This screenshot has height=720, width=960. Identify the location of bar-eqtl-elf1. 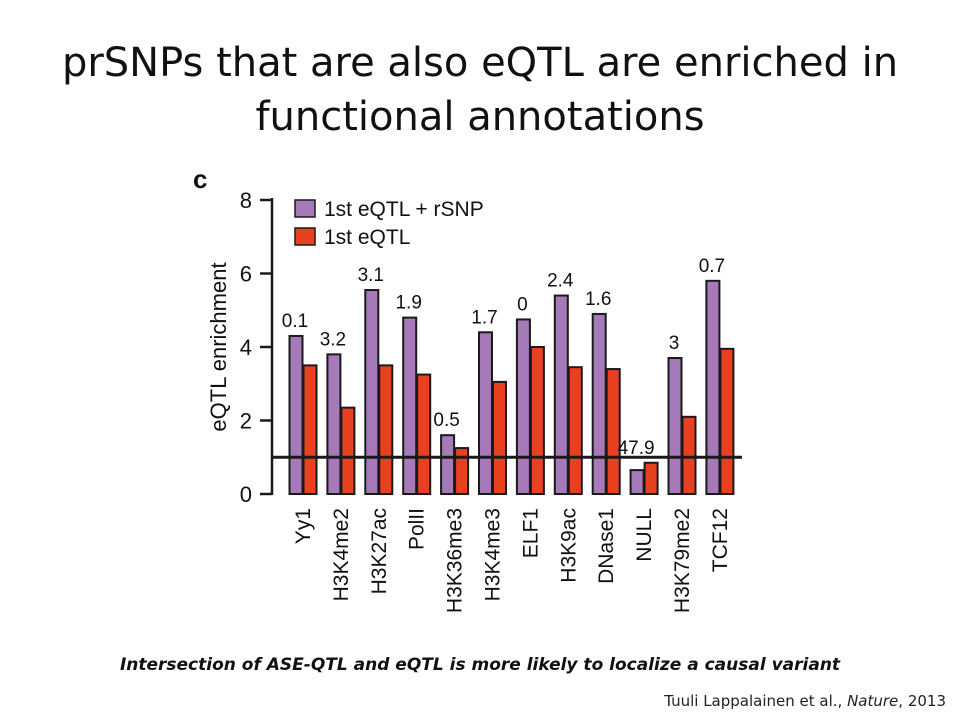
(537, 420).